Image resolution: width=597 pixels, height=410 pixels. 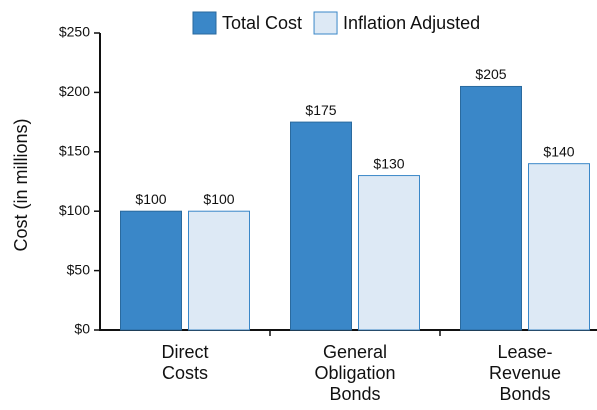 What do you see at coordinates (74, 32) in the screenshot?
I see `y-tick-label: $250` at bounding box center [74, 32].